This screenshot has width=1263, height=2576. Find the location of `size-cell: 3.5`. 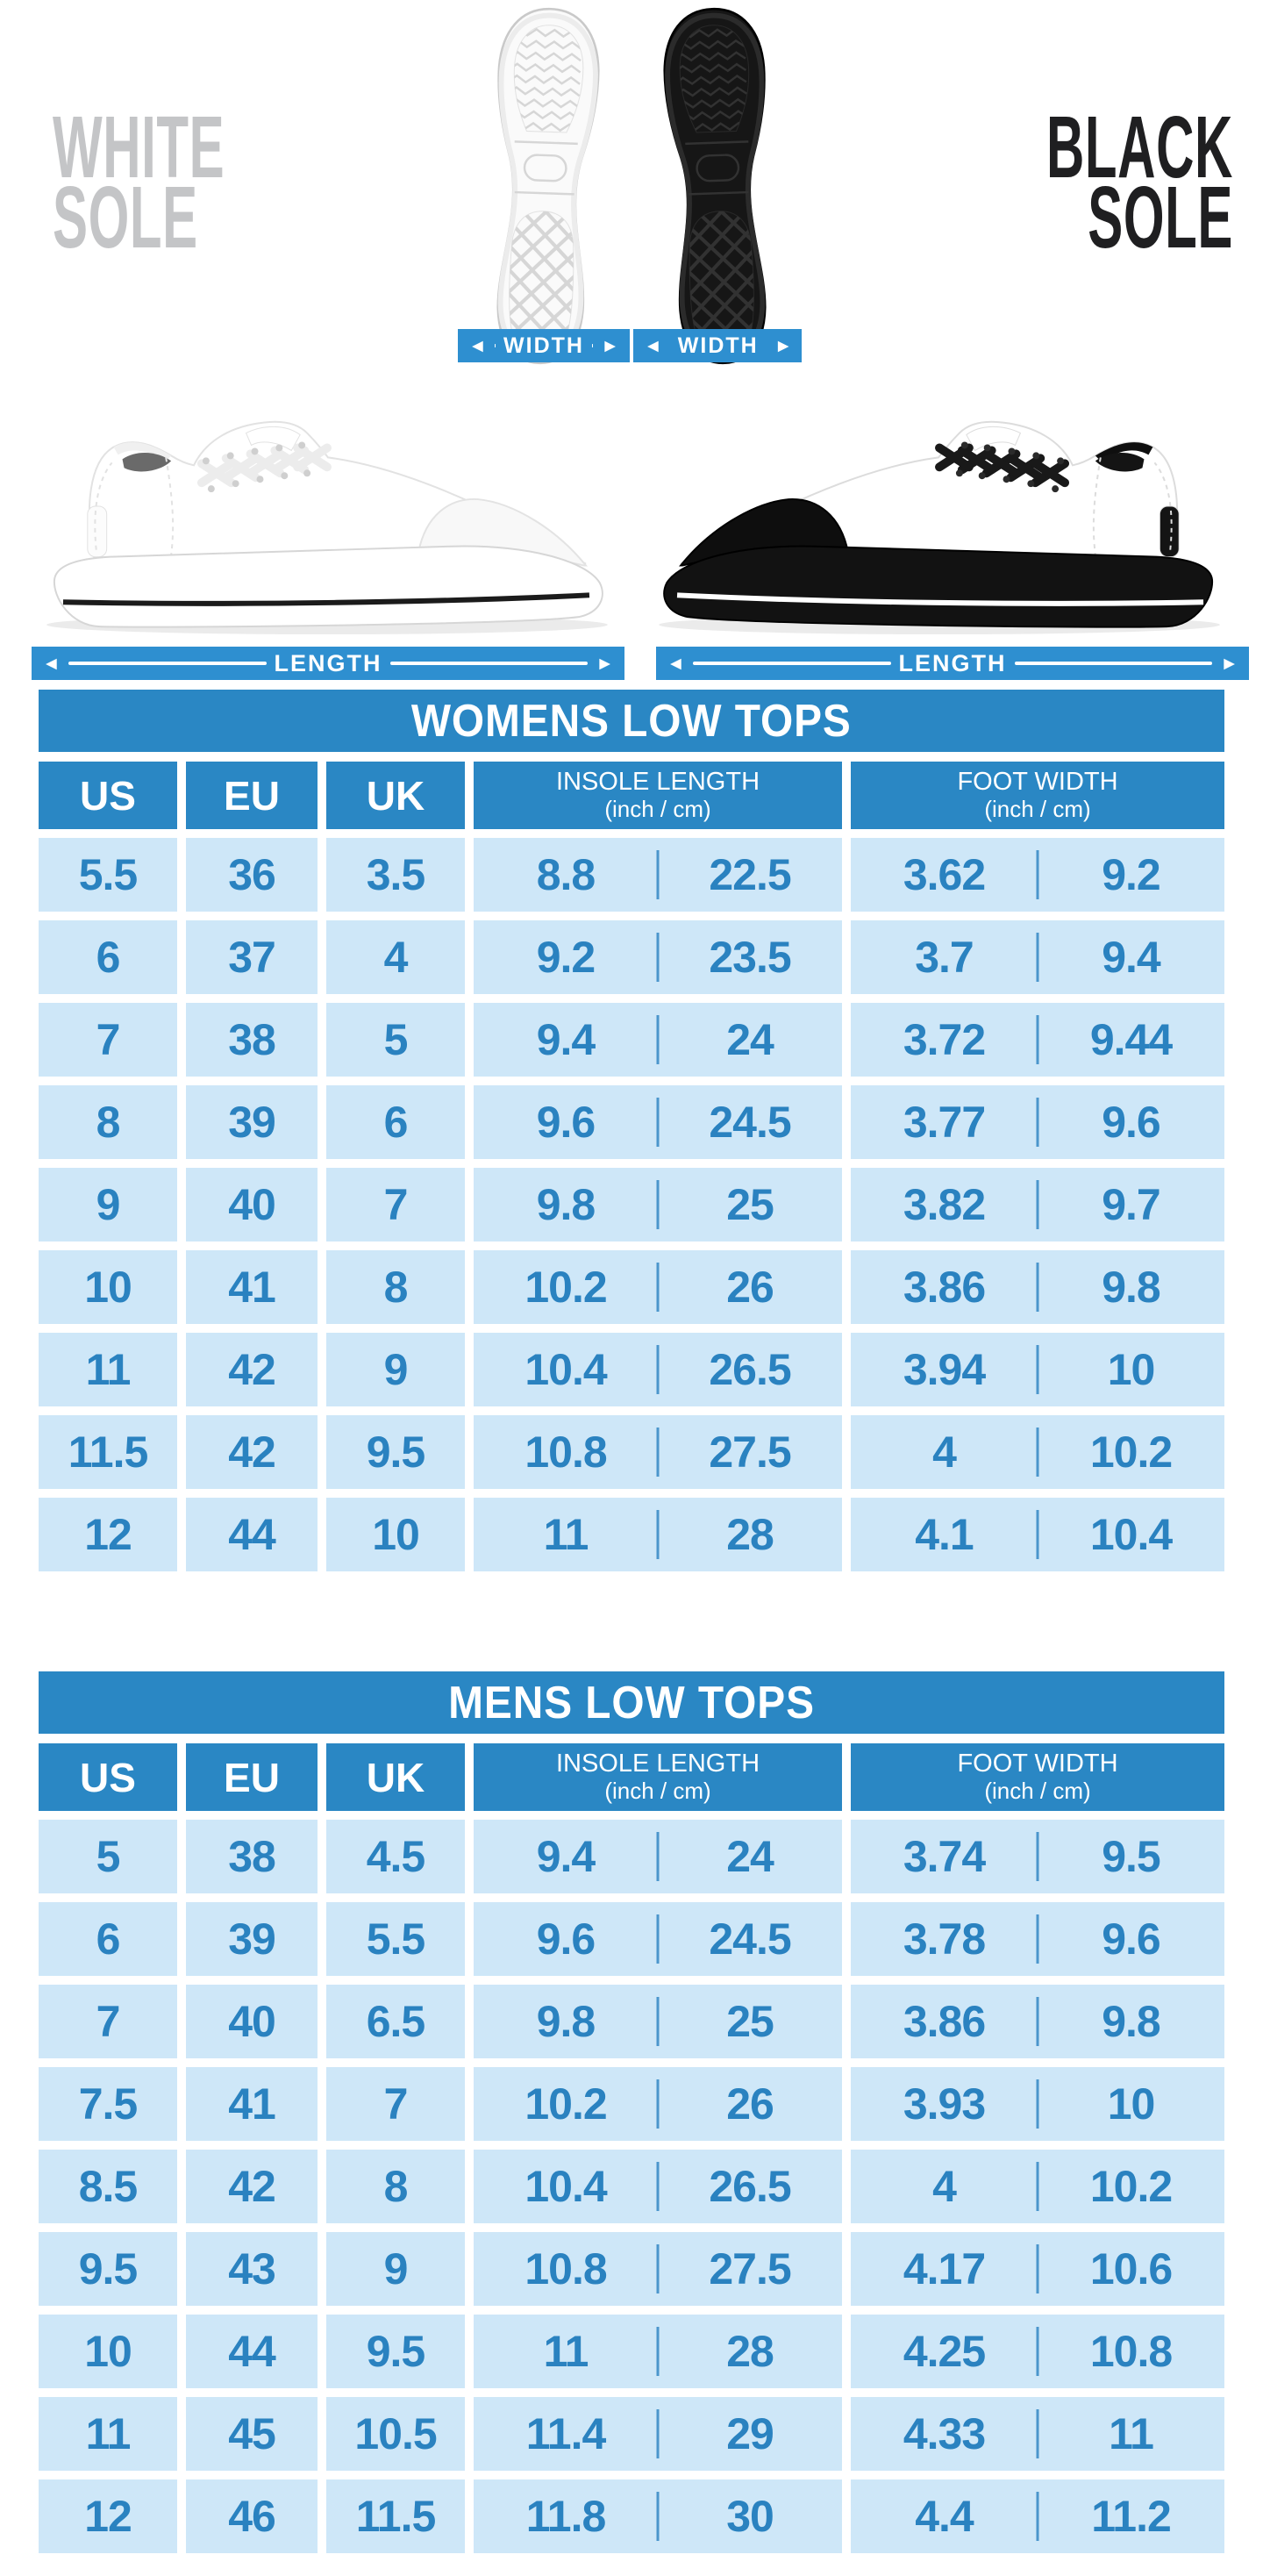

size-cell: 3.5 is located at coordinates (395, 875).